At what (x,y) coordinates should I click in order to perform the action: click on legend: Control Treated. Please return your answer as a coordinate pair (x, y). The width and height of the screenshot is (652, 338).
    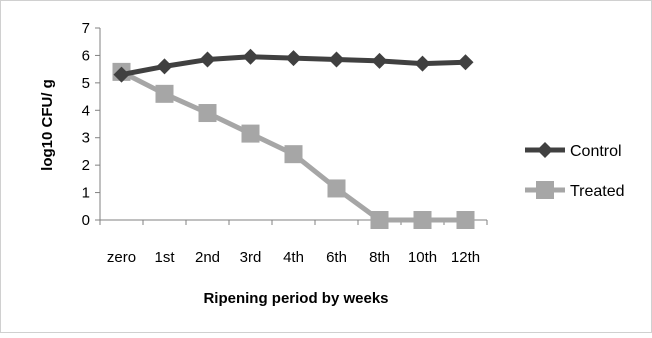
    Looking at the image, I should click on (575, 171).